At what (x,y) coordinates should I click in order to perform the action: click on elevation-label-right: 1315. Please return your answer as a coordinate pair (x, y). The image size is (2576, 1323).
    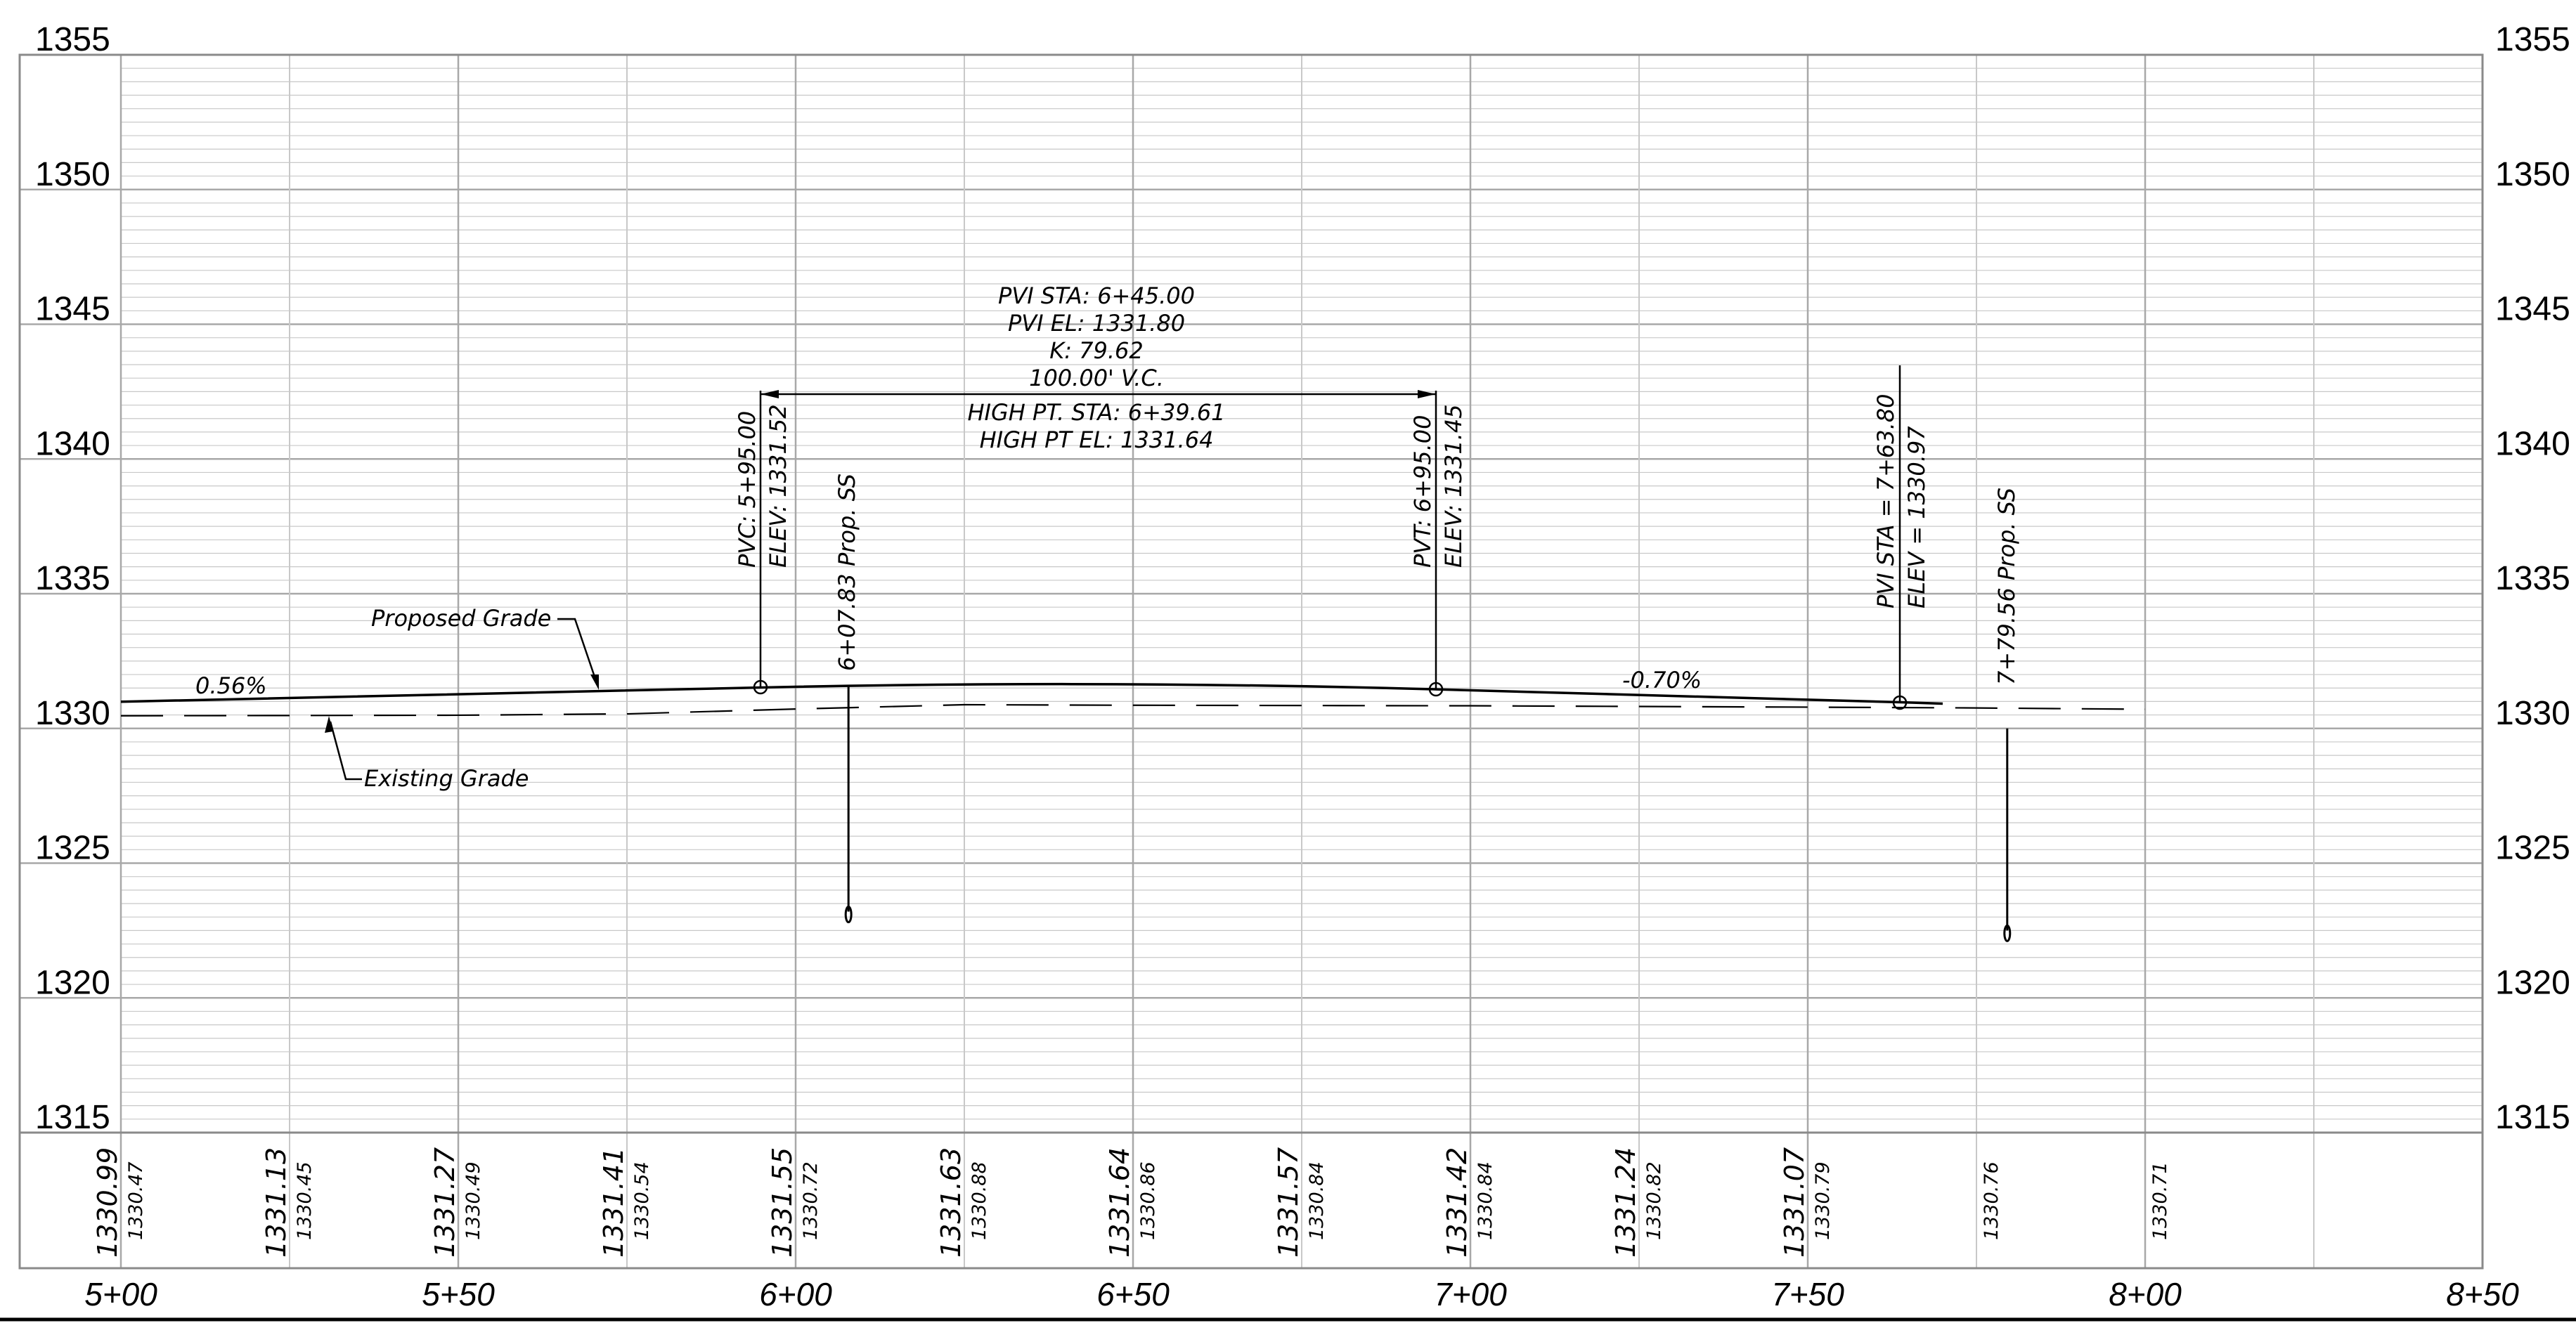
    Looking at the image, I should click on (2532, 1117).